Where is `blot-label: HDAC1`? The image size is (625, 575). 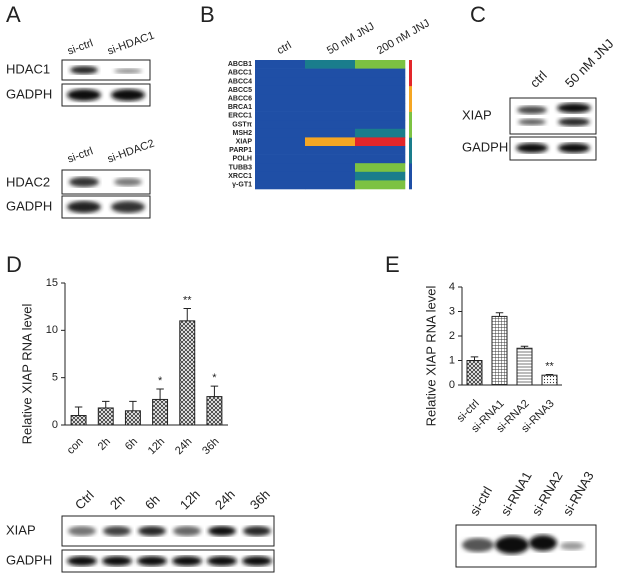
blot-label: HDAC1 is located at coordinates (28, 68).